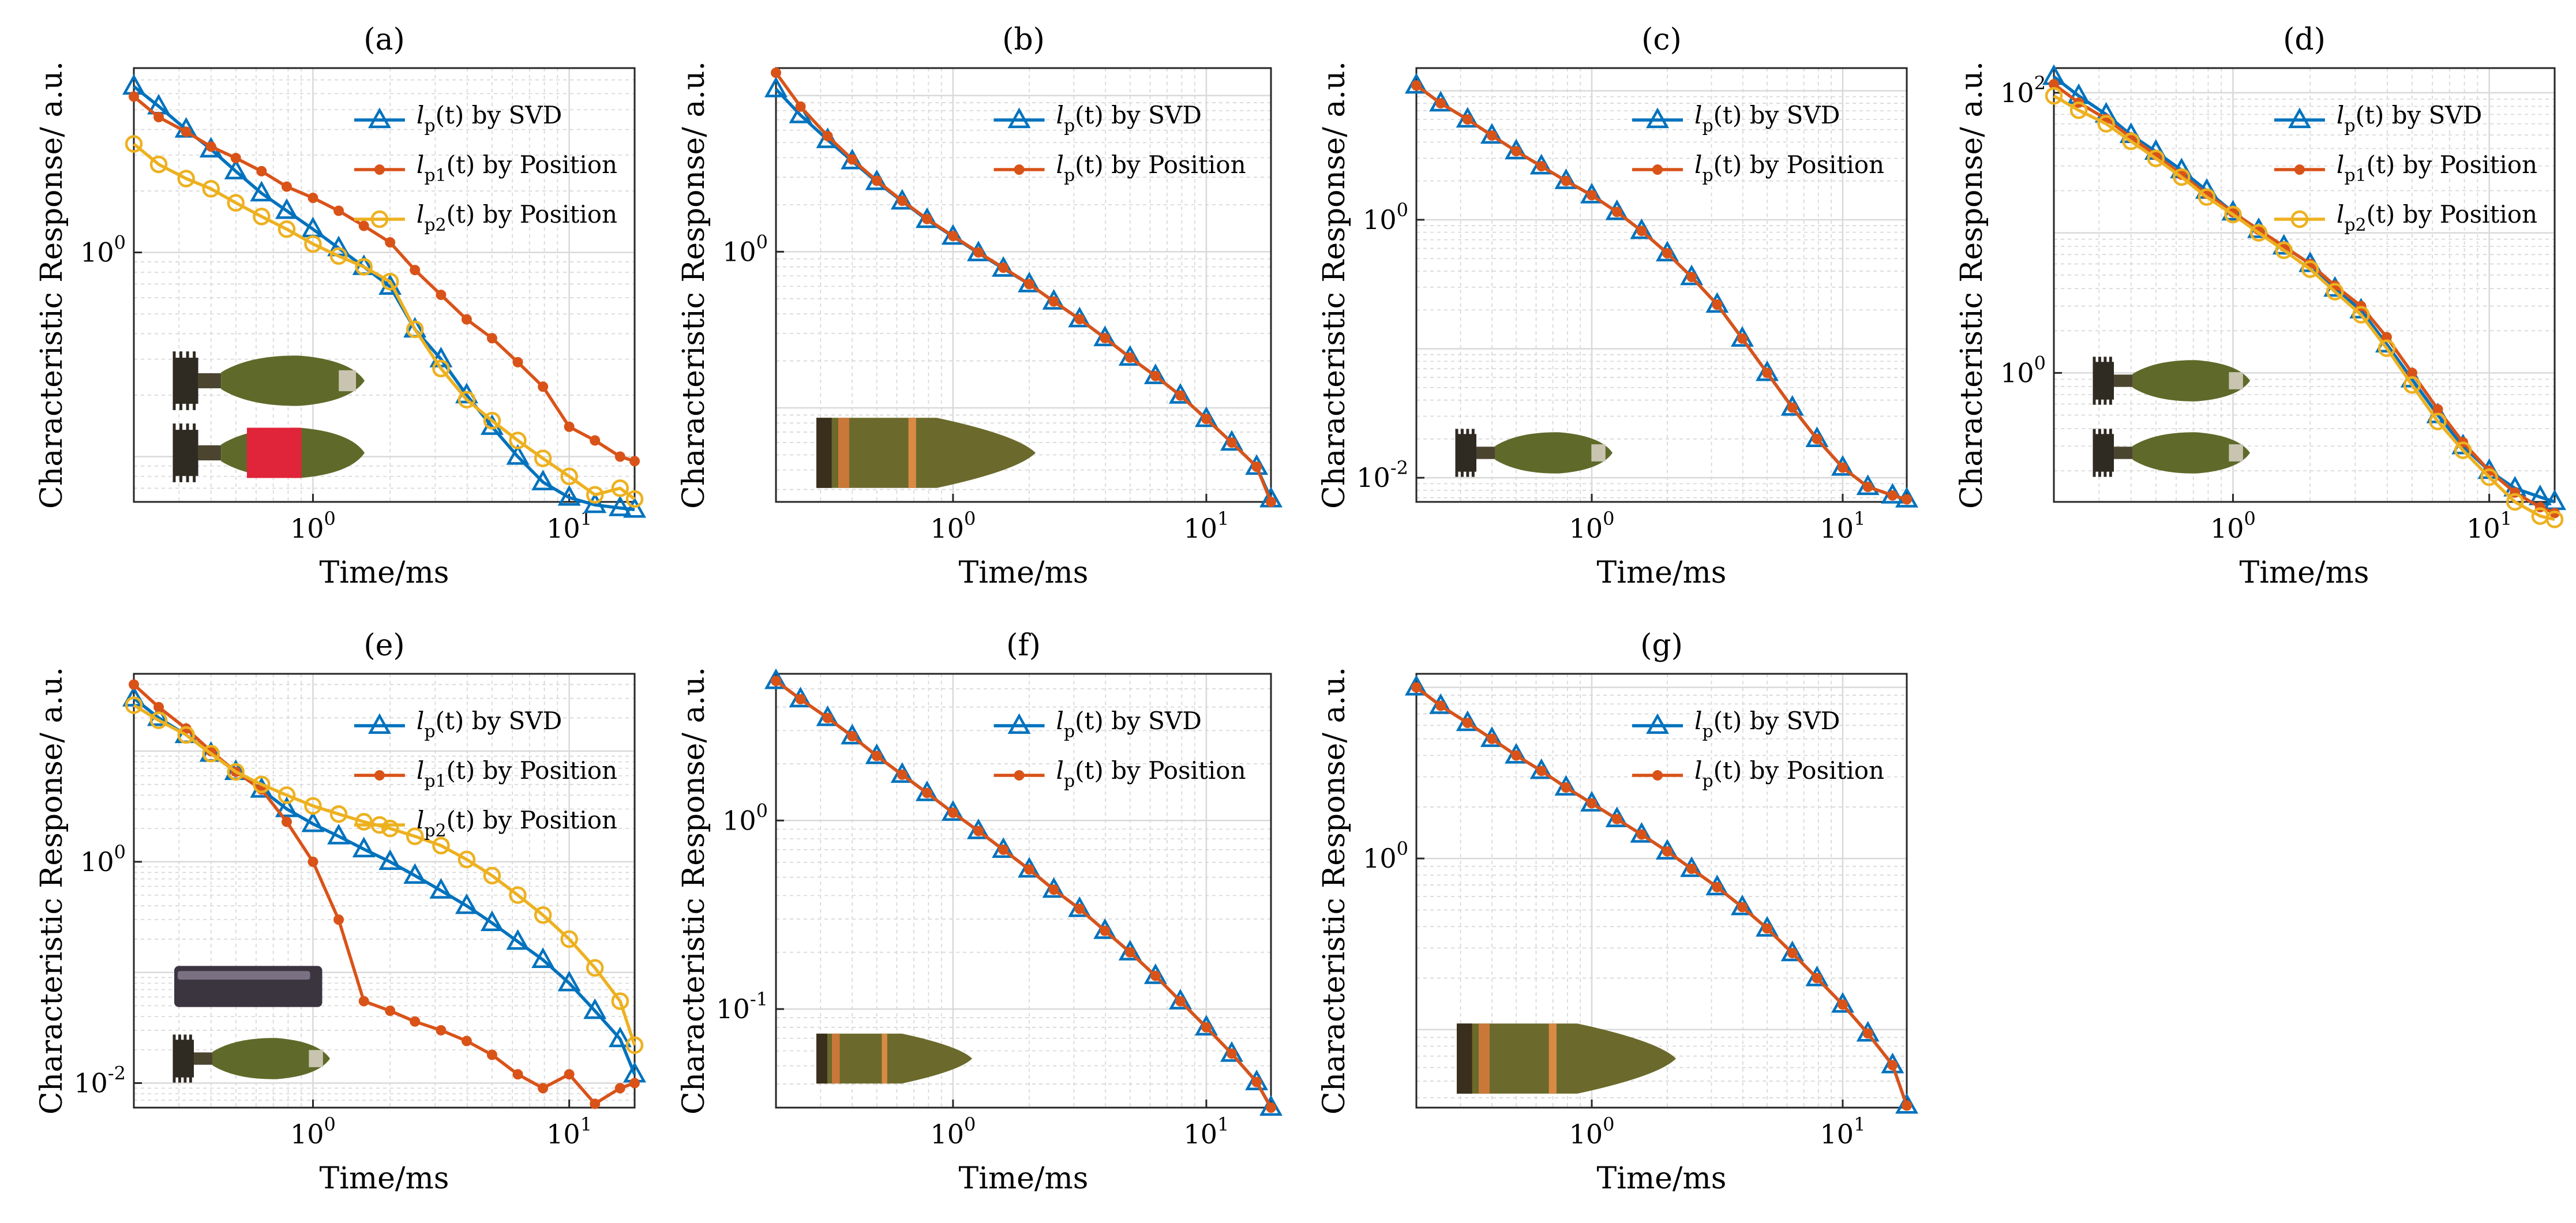 This screenshot has height=1223, width=2576. Describe the element at coordinates (103, 250) in the screenshot. I see `y-tick-label: 10⁰` at that location.